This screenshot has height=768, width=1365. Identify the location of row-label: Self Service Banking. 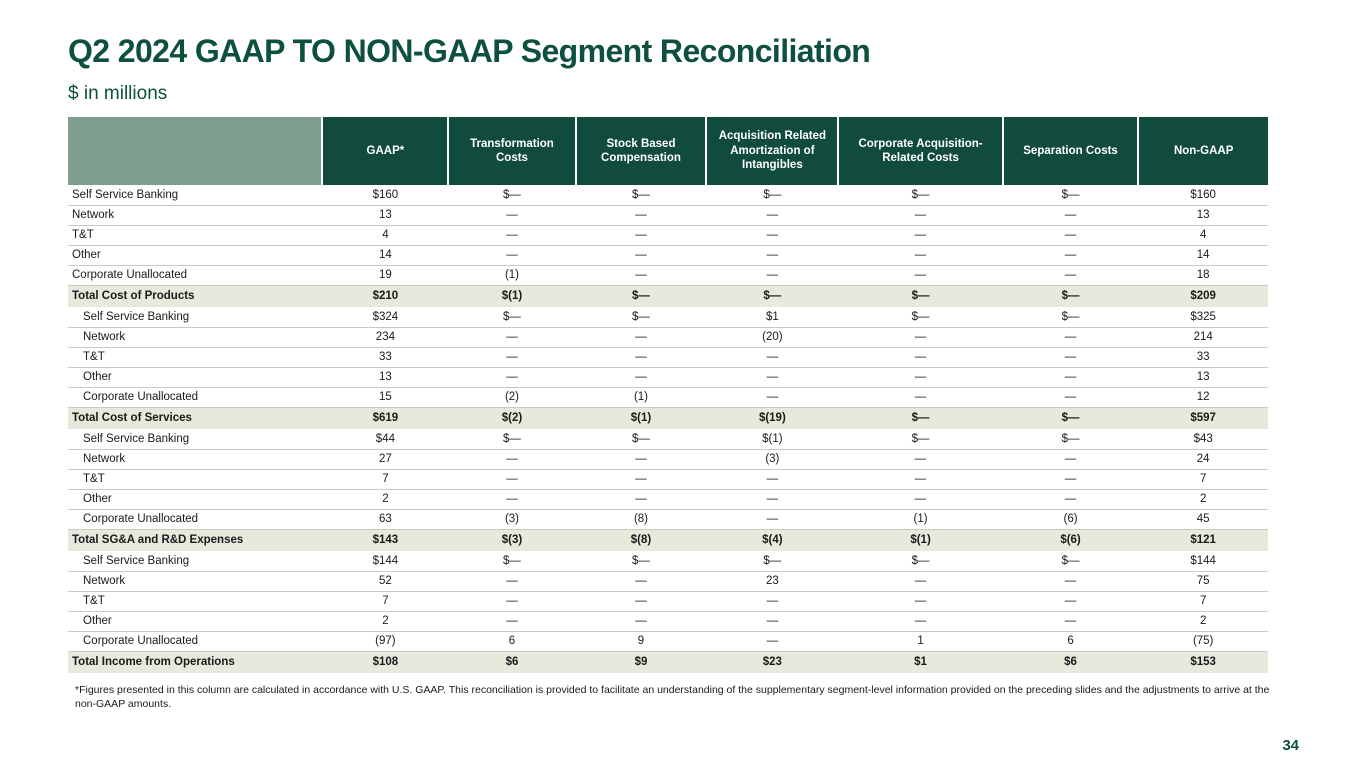
(195, 317).